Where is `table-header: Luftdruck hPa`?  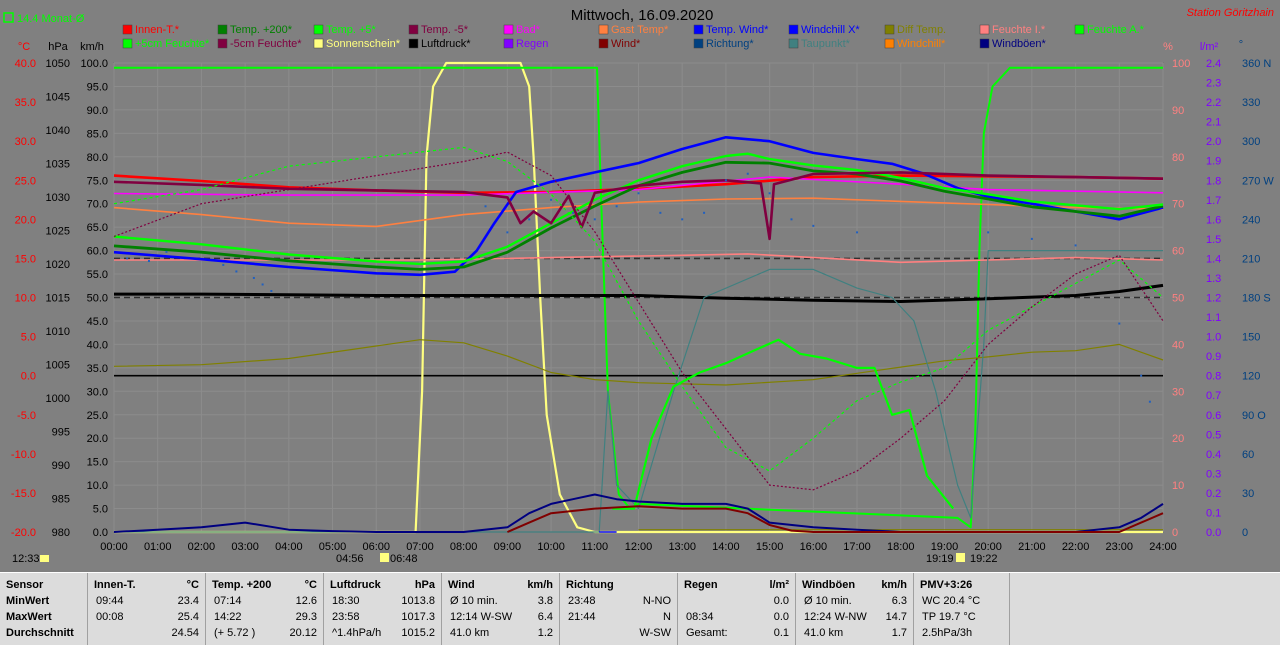 table-header: Luftdruck hPa is located at coordinates (382, 587).